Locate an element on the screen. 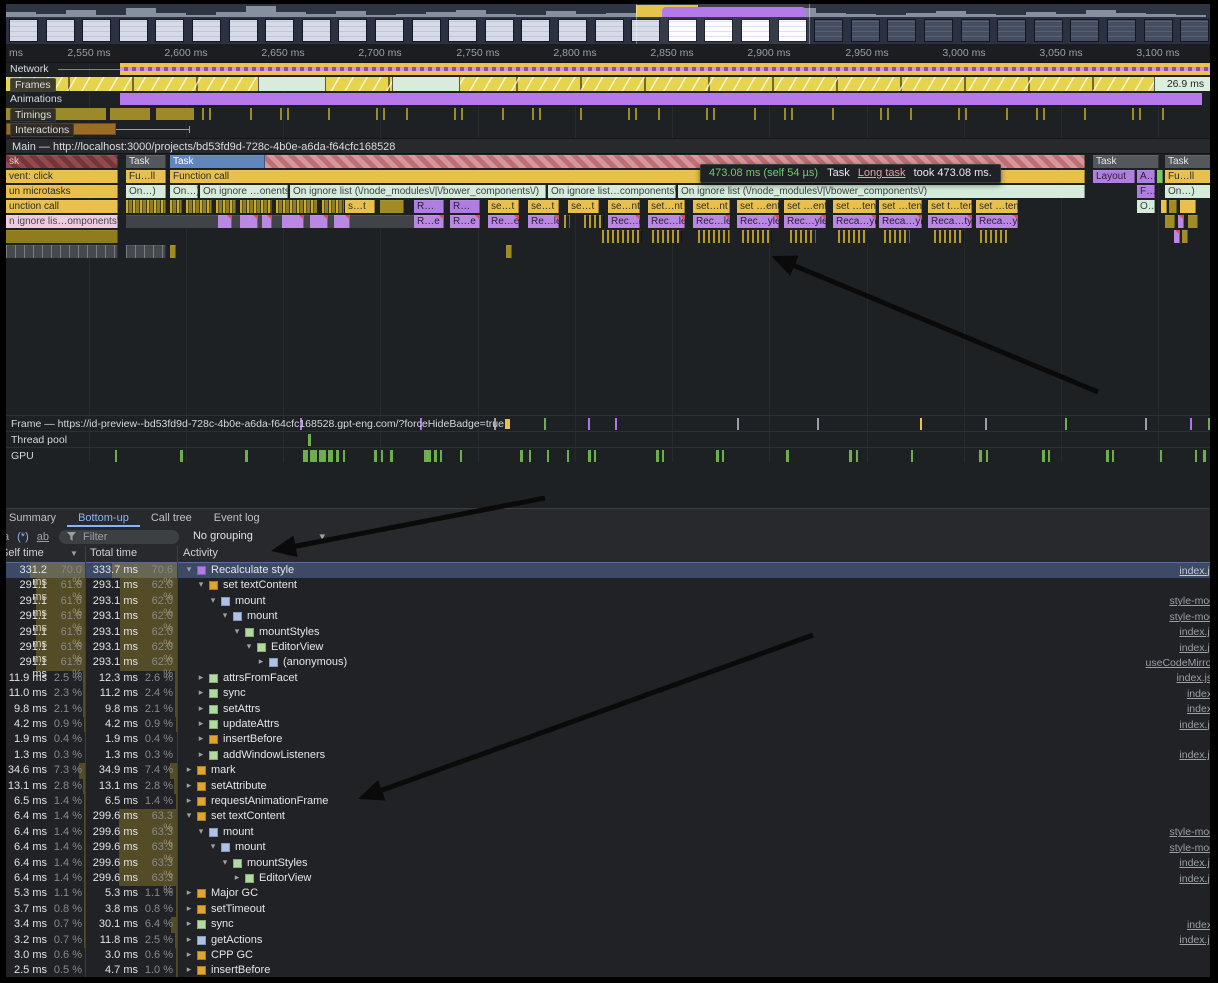  flame-bar: Layout is located at coordinates (1114, 176).